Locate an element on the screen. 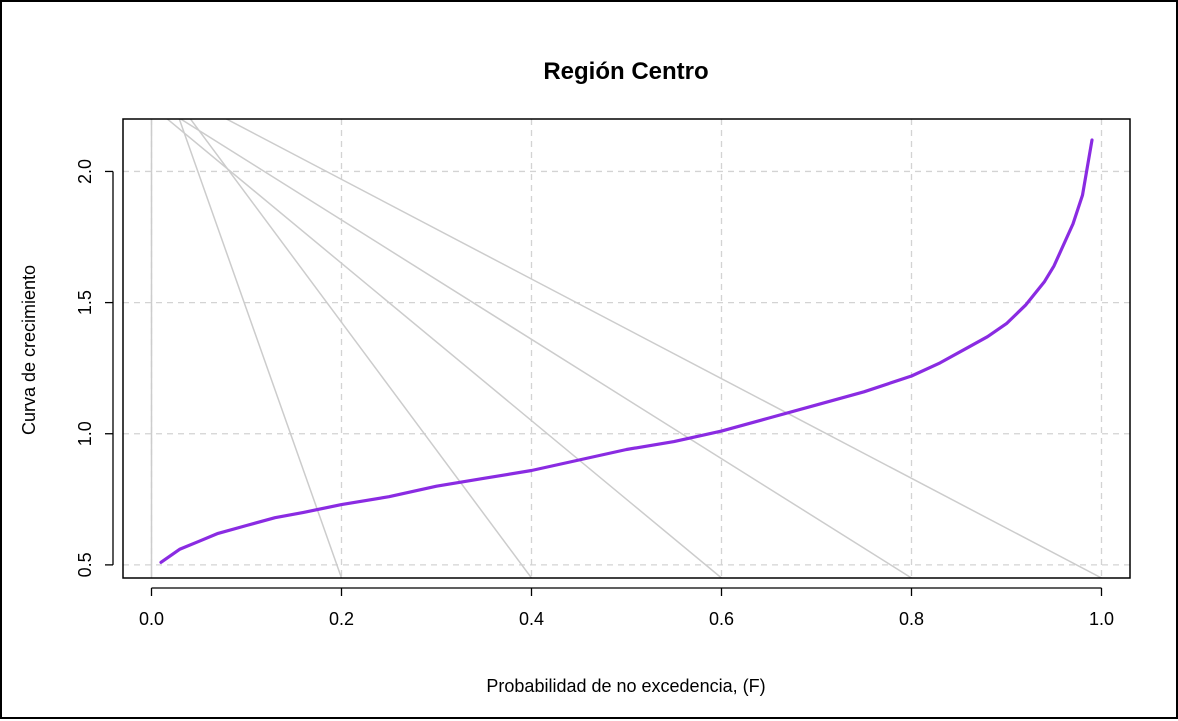  y-tick-label-0: 0.5 is located at coordinates (85, 564).